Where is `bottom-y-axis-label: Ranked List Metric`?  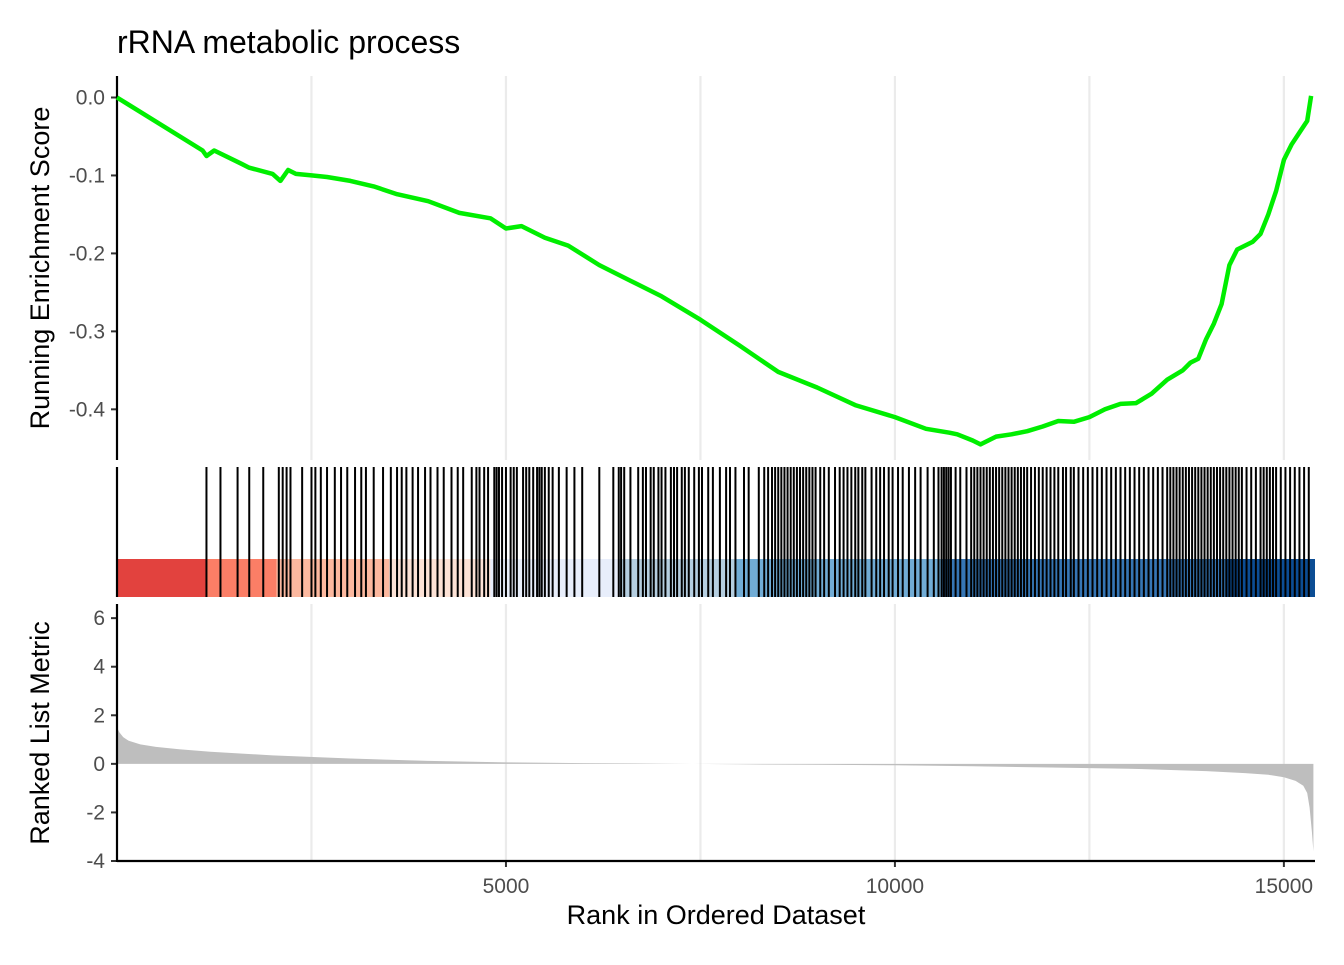 bottom-y-axis-label: Ranked List Metric is located at coordinates (40, 733).